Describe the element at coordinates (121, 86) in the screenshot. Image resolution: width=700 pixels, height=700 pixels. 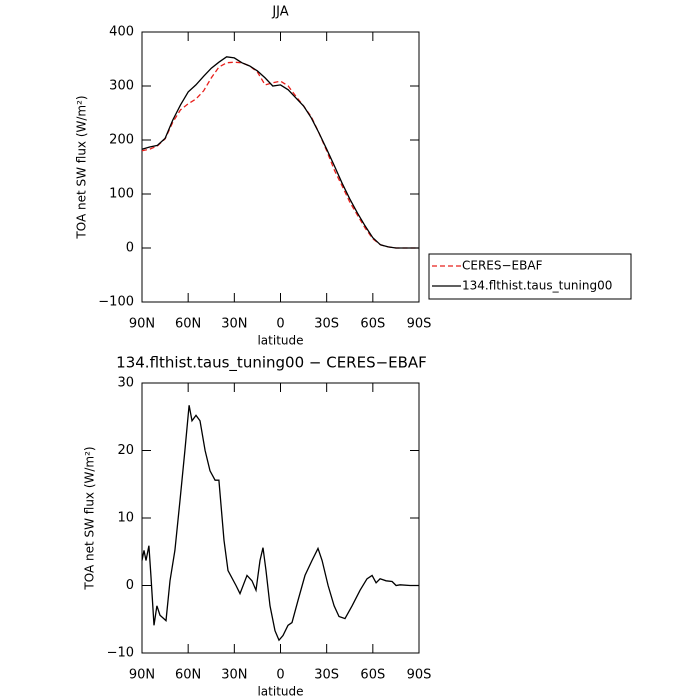
I see `y-tick-label: 300` at that location.